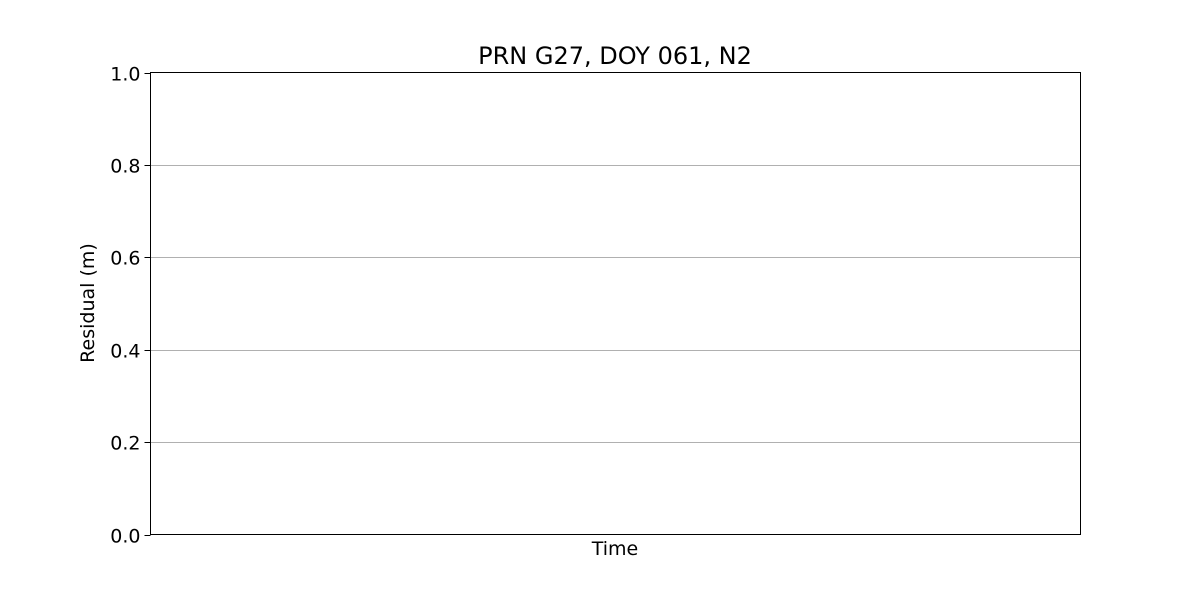 Image resolution: width=1200 pixels, height=604 pixels. What do you see at coordinates (88, 303) in the screenshot?
I see `y-axis-label: Residual (m)` at bounding box center [88, 303].